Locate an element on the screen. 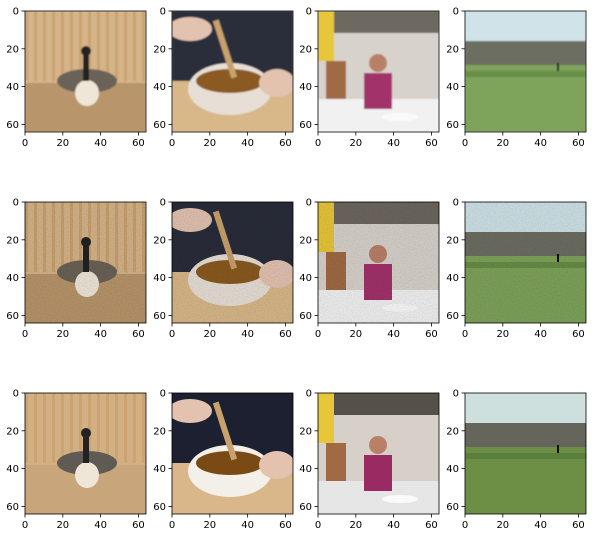 The width and height of the screenshot is (608, 538). image-soup-bowl-noisy is located at coordinates (232, 262).